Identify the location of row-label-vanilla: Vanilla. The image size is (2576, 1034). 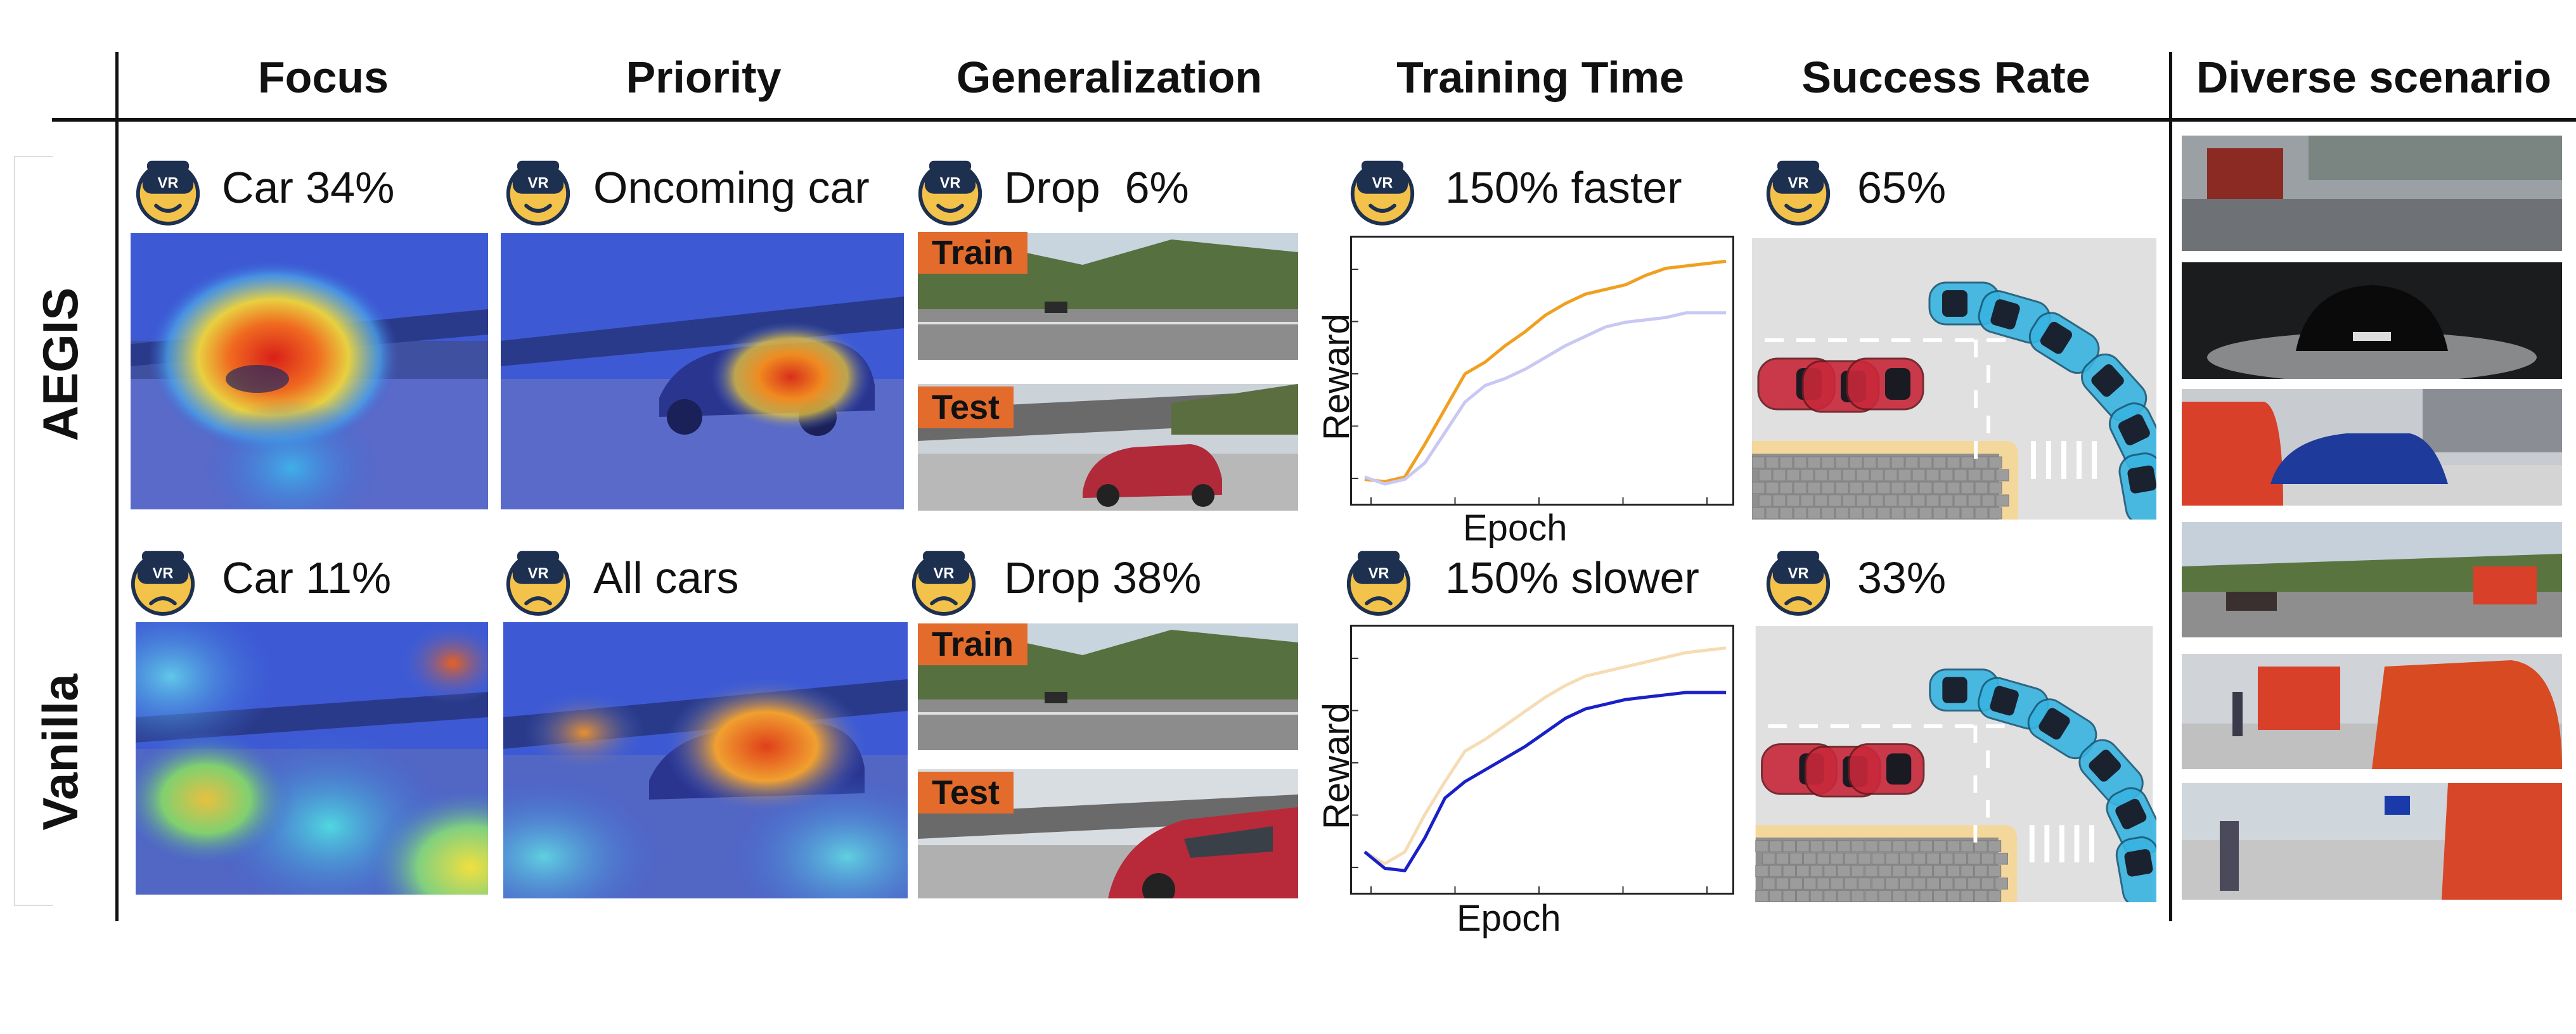
(60, 752).